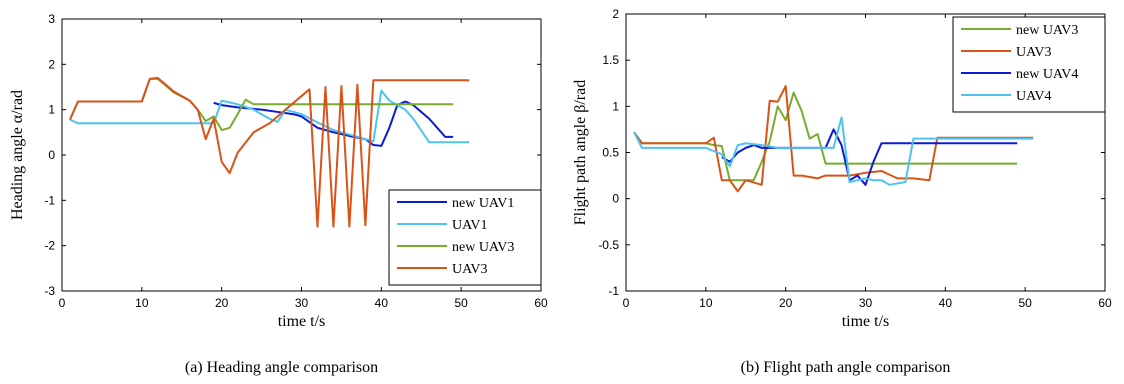 The width and height of the screenshot is (1124, 384). What do you see at coordinates (470, 225) in the screenshot?
I see `legend-label: UAV1` at bounding box center [470, 225].